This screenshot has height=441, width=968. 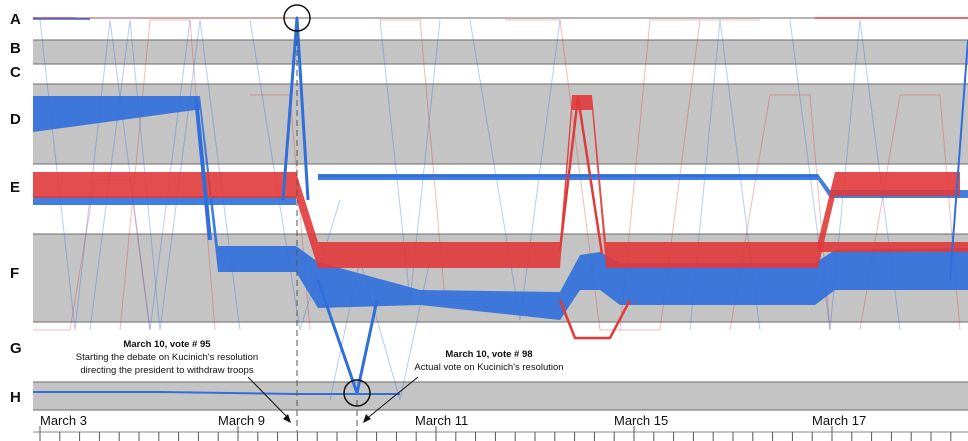 What do you see at coordinates (167, 344) in the screenshot?
I see `vote-95-title: March 10, vote # 95` at bounding box center [167, 344].